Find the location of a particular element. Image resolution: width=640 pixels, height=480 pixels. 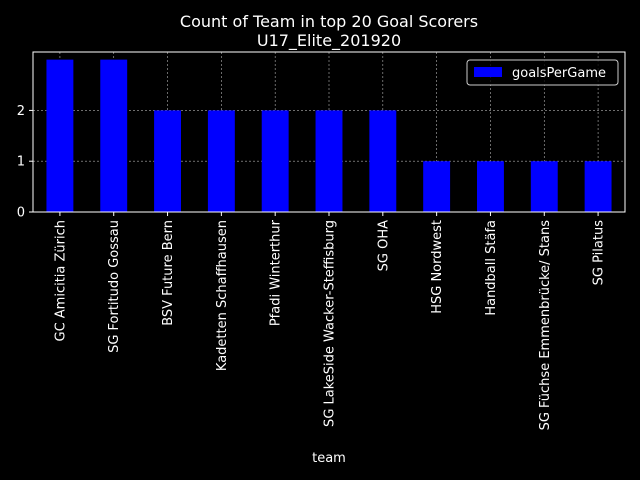

x-tick-label: SG Fortitudo Gossau is located at coordinates (114, 286).